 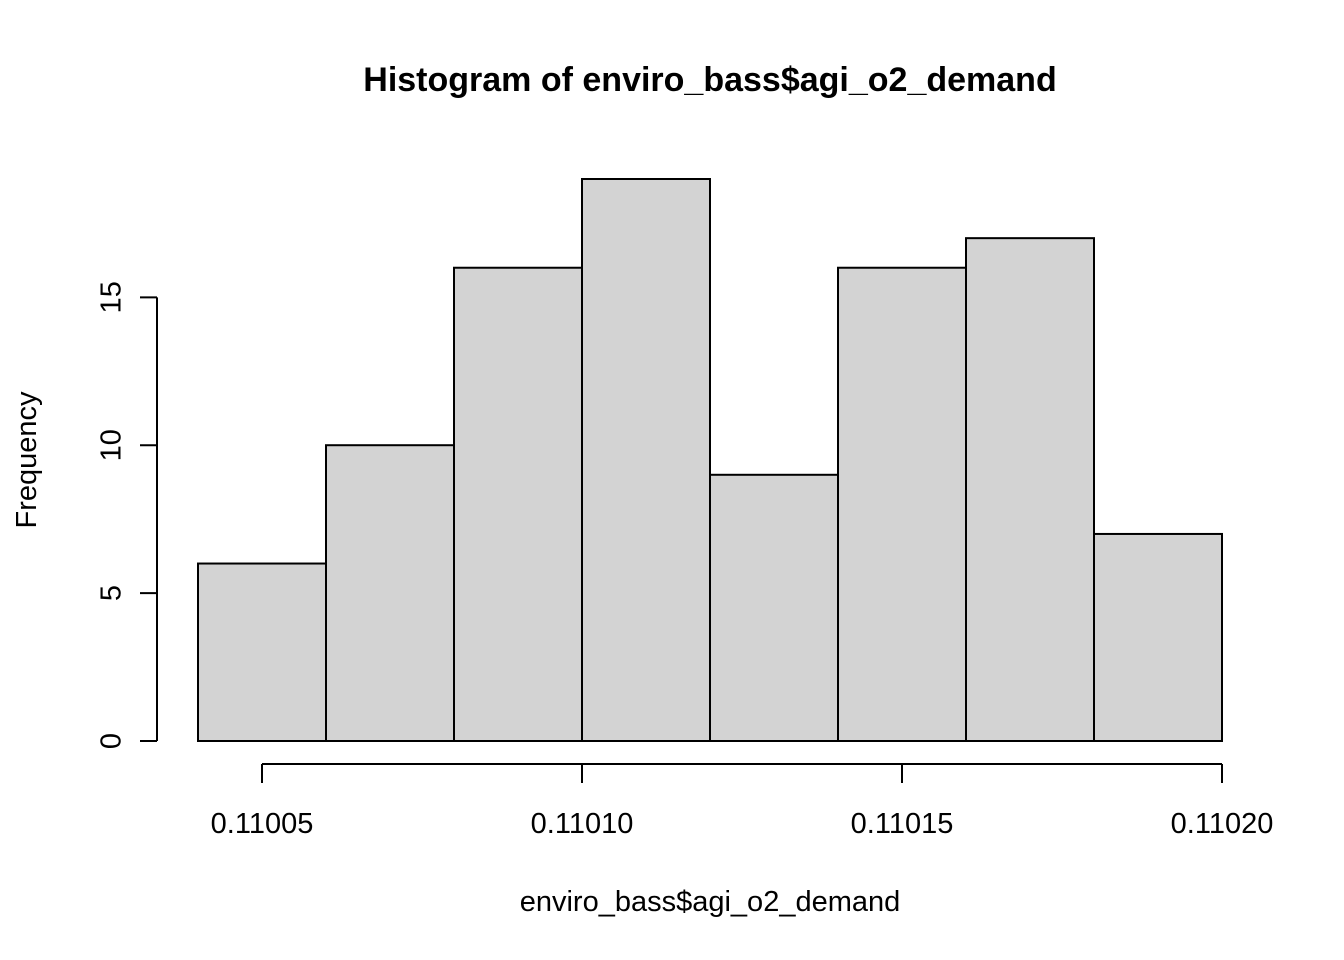 What do you see at coordinates (1222, 824) in the screenshot?
I see `x-tick-label: 0.11020` at bounding box center [1222, 824].